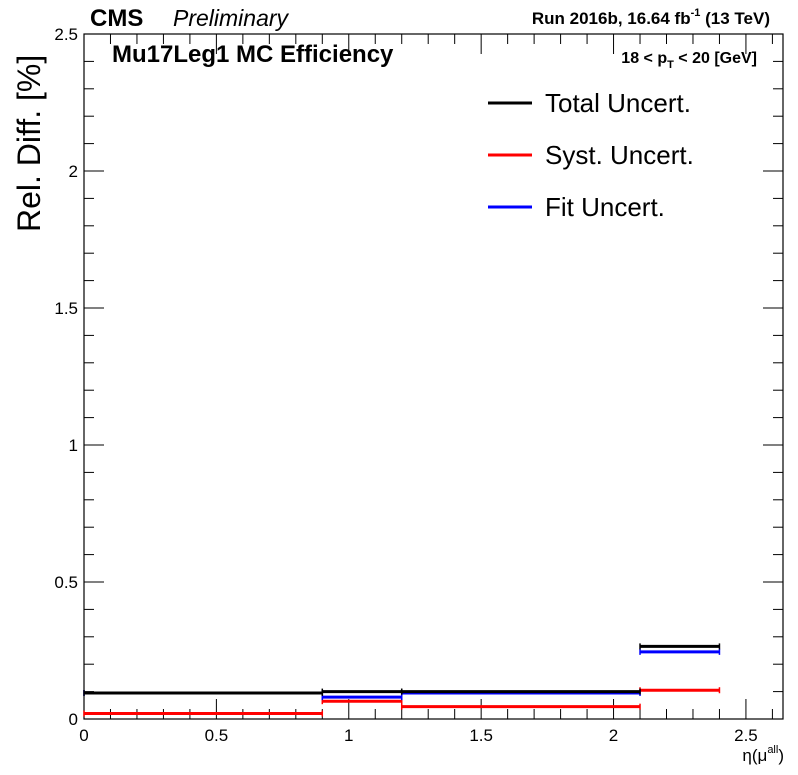 The height and width of the screenshot is (775, 798). Describe the element at coordinates (481, 735) in the screenshot. I see `x-tick-label: 1.5` at that location.